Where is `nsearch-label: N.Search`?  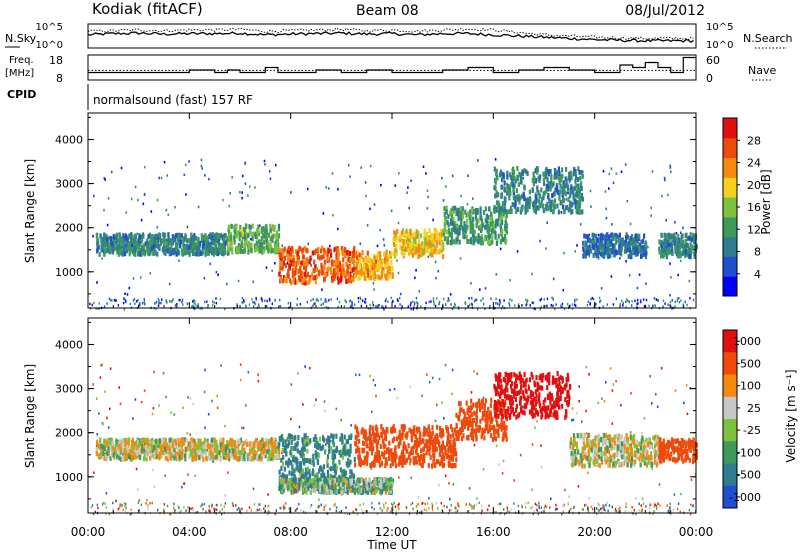
nsearch-label: N.Search is located at coordinates (768, 38).